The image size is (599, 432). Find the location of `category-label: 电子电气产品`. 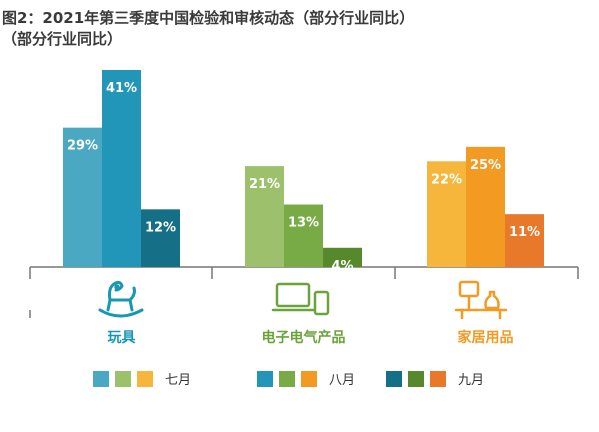

category-label: 电子电气产品 is located at coordinates (304, 337).